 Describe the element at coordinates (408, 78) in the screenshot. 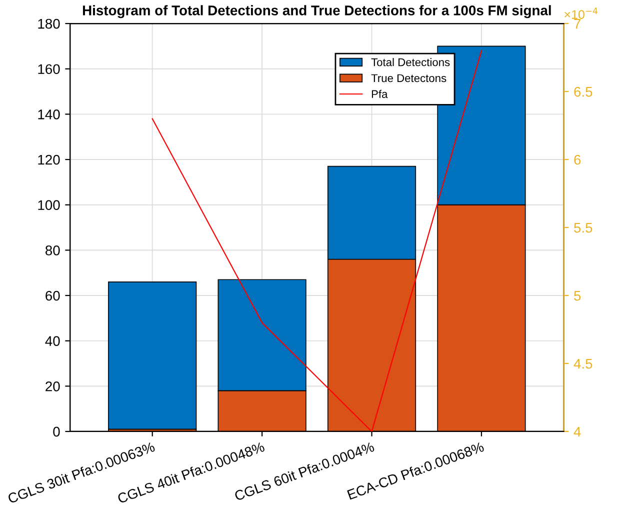

I see `legend-label: True Detectons` at that location.